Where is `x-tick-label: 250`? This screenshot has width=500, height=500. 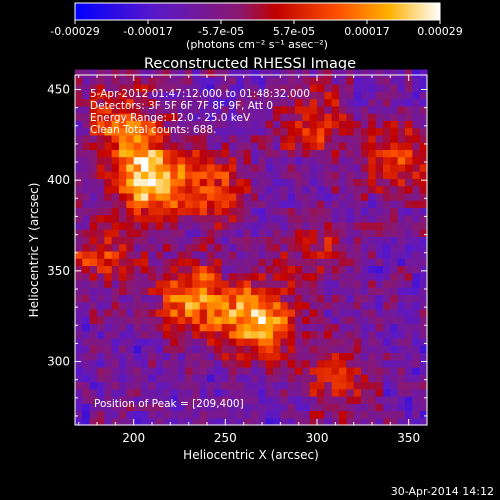
x-tick-label: 250 is located at coordinates (225, 438).